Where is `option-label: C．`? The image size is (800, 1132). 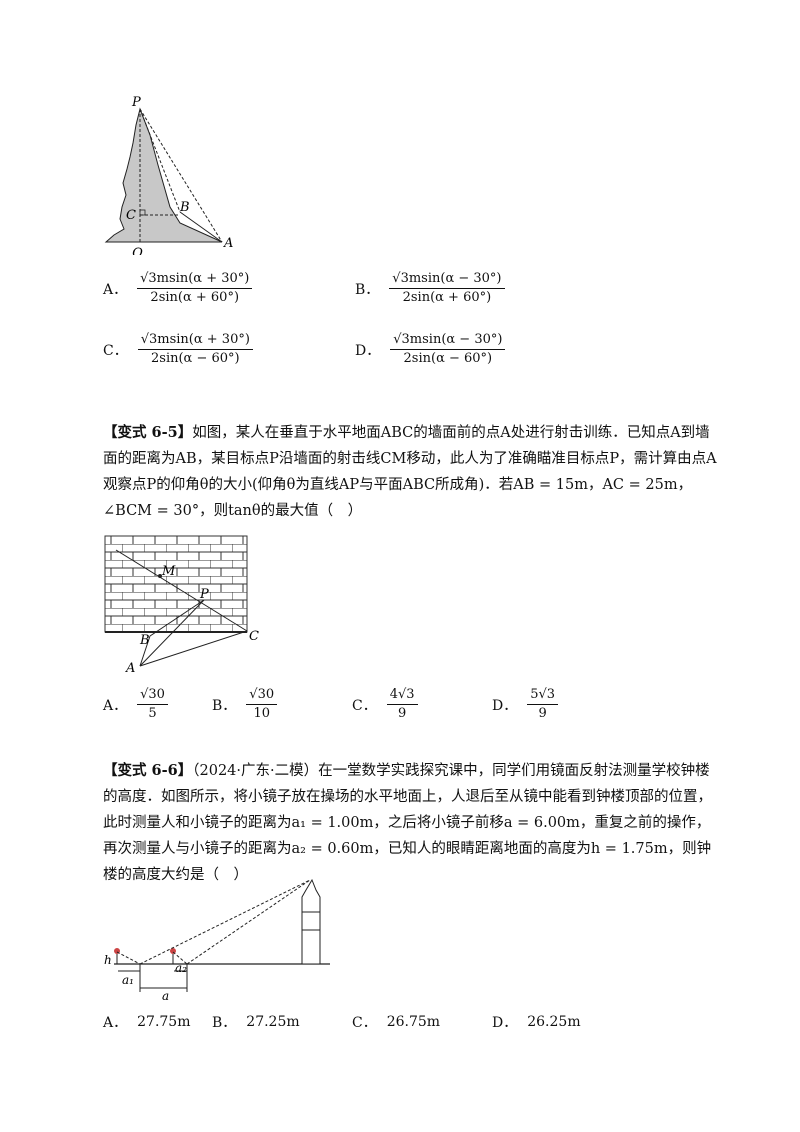
option-label: C． is located at coordinates (115, 350).